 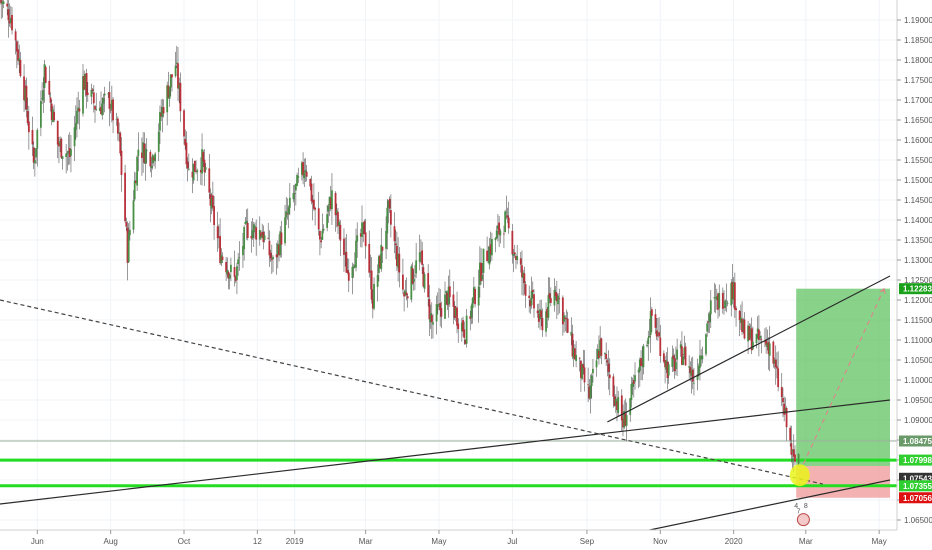 What do you see at coordinates (459, 538) in the screenshot?
I see `time-axis: Jun Aug Oct 12 2019 Mar May Jul Sep Nov 2020 Mar May` at bounding box center [459, 538].